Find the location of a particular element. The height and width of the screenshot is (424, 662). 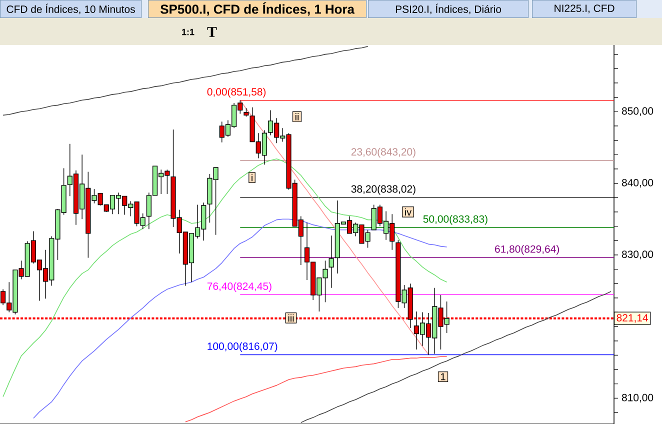

annotation: ii is located at coordinates (297, 116).